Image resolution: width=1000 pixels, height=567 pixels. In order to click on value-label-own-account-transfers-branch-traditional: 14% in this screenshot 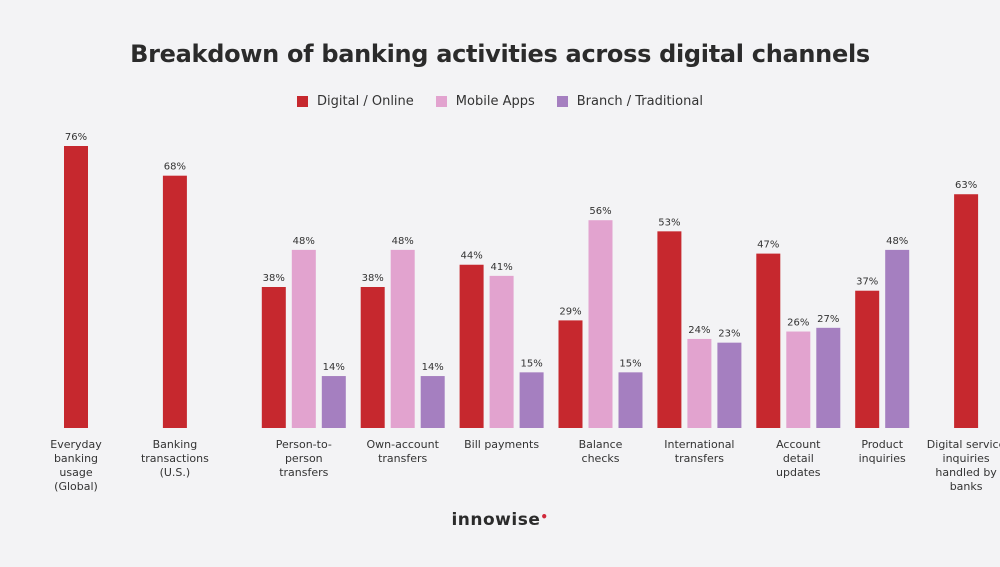, I will do `click(433, 367)`.